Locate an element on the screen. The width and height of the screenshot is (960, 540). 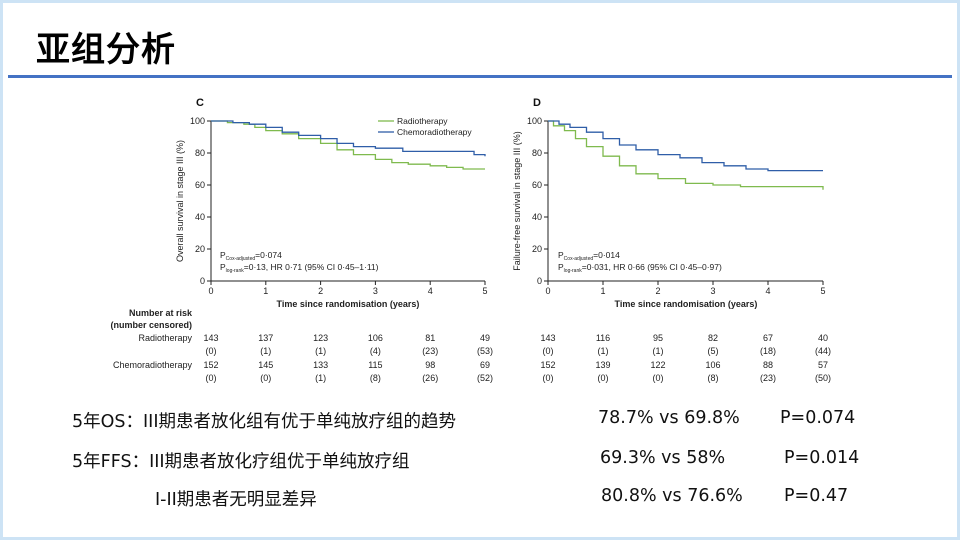
risk-count: 123 is located at coordinates (320, 338).